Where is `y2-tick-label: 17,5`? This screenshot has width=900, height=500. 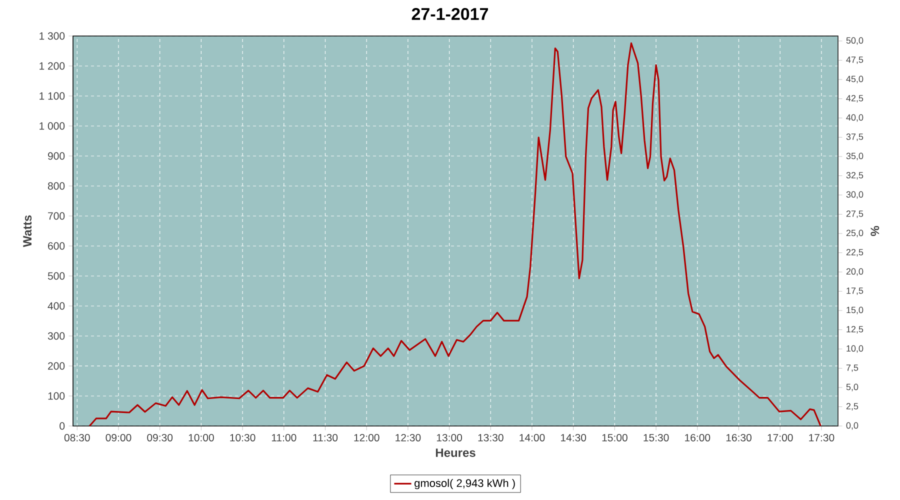
y2-tick-label: 17,5 is located at coordinates (855, 291).